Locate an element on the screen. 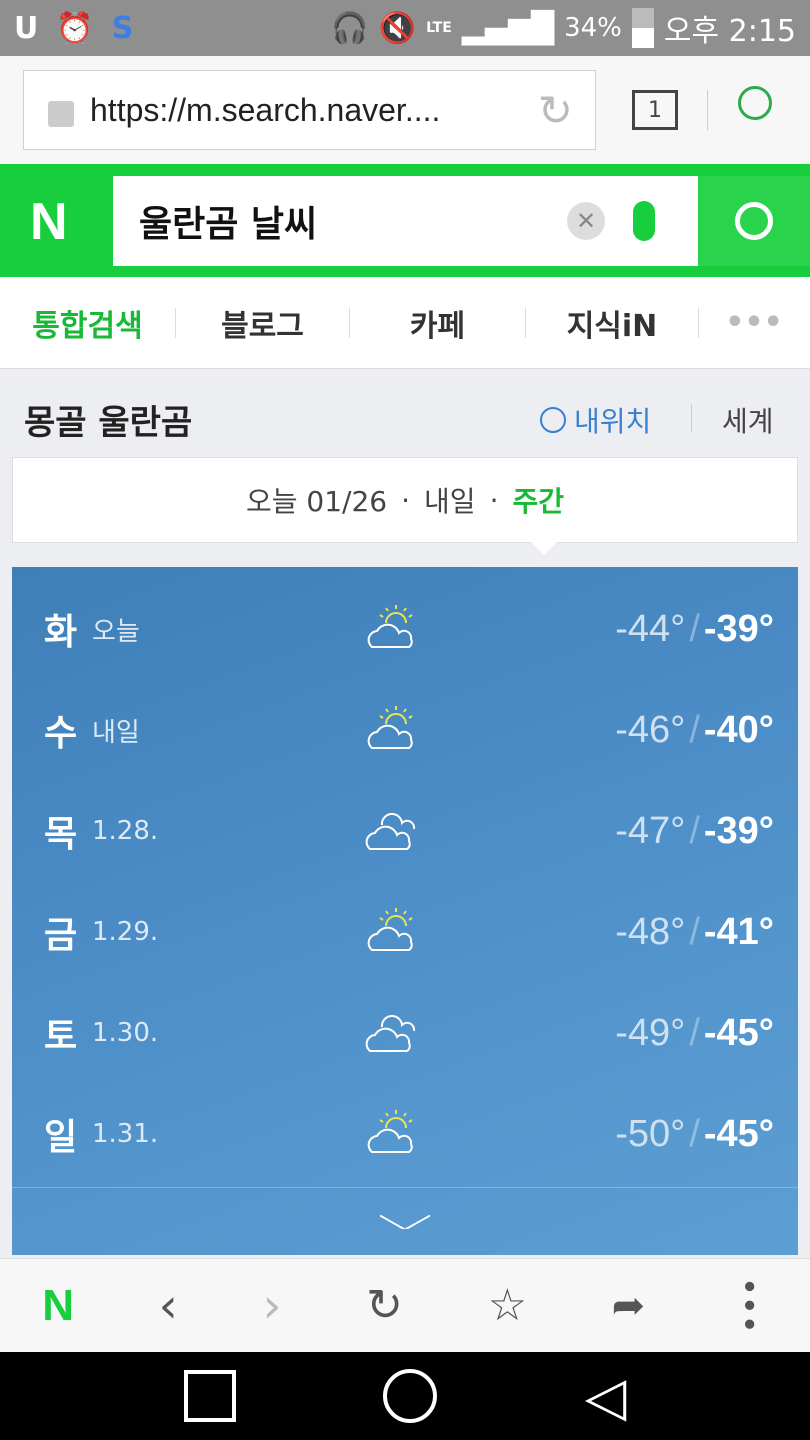 The width and height of the screenshot is (810, 1440). tab-integrated: 통합검색 is located at coordinates (87, 326).